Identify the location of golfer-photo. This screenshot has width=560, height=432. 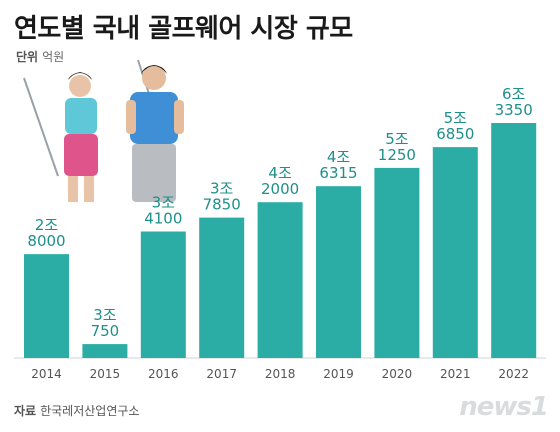
(103, 130).